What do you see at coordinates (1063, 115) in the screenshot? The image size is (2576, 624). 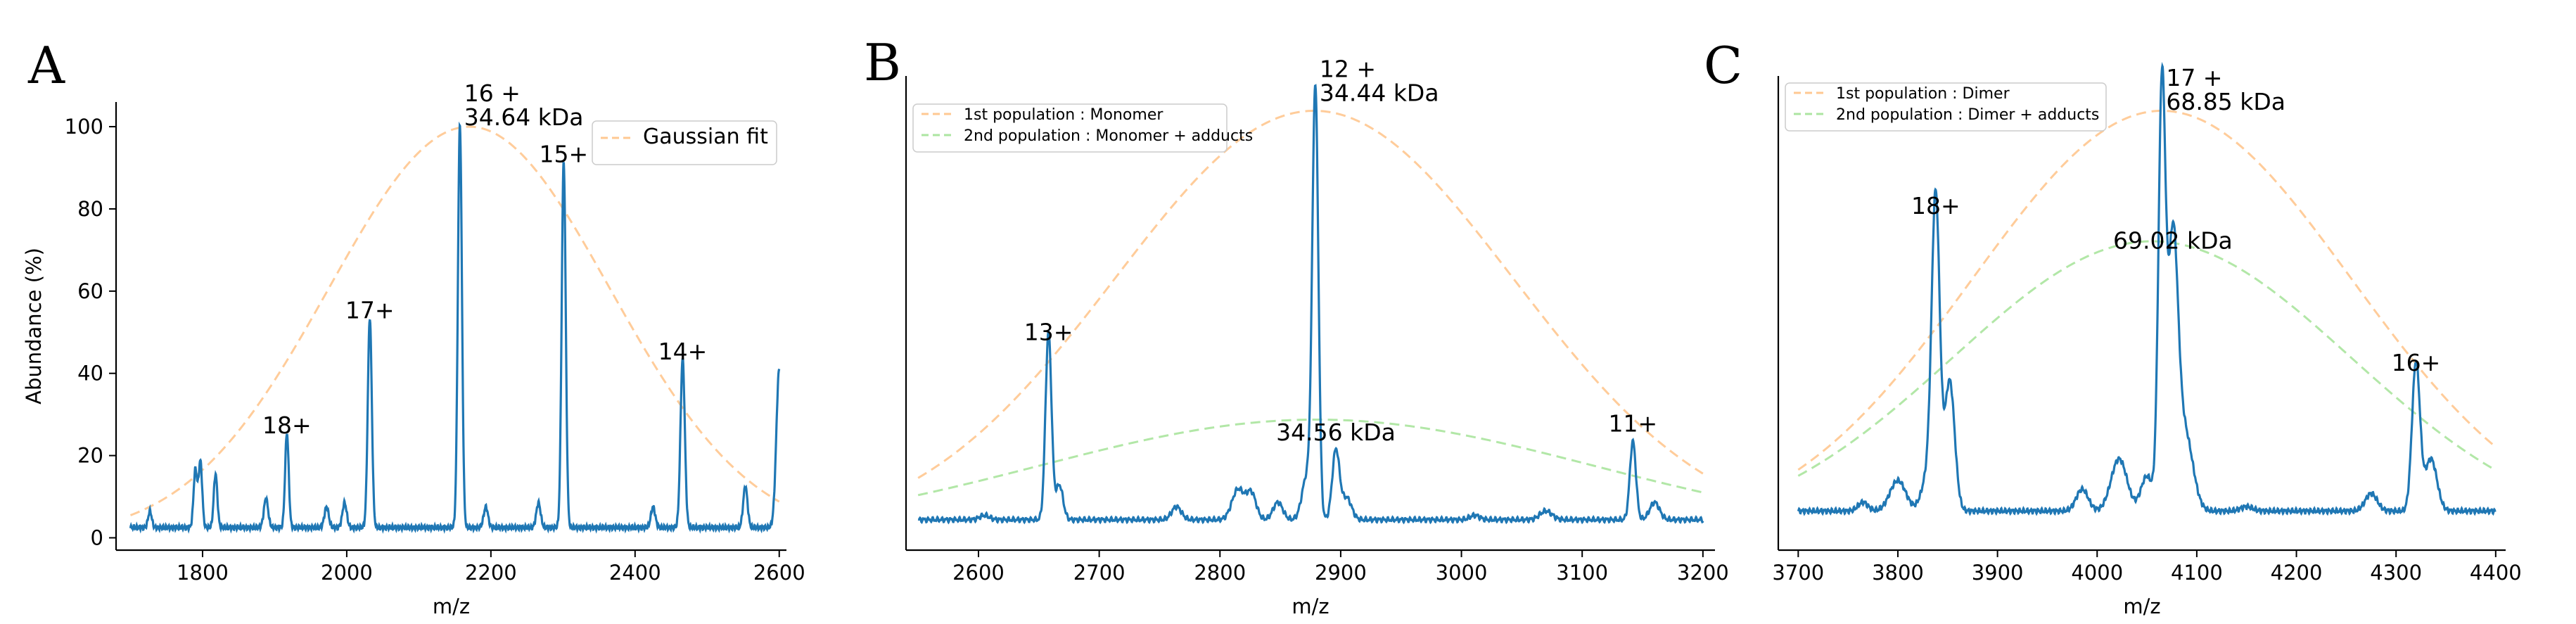 I see `legend-entry: 1st population : Monomer` at bounding box center [1063, 115].